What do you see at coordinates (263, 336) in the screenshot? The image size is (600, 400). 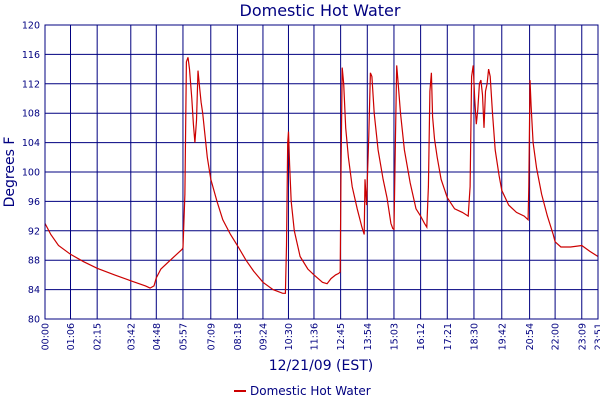 I see `x-tick-label: 09:24` at bounding box center [263, 336].